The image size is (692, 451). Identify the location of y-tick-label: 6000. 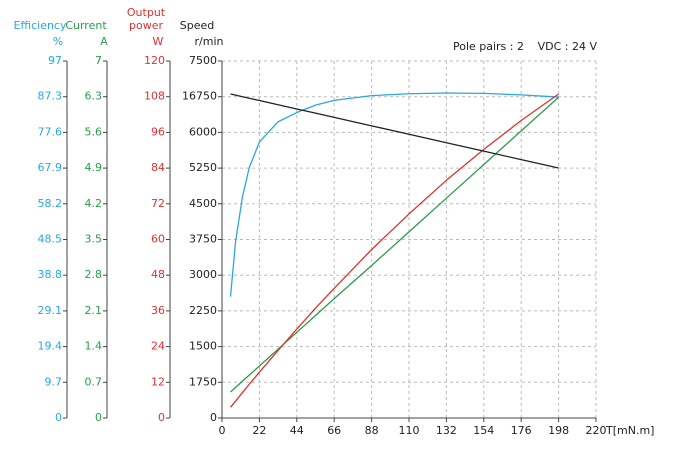
(203, 131).